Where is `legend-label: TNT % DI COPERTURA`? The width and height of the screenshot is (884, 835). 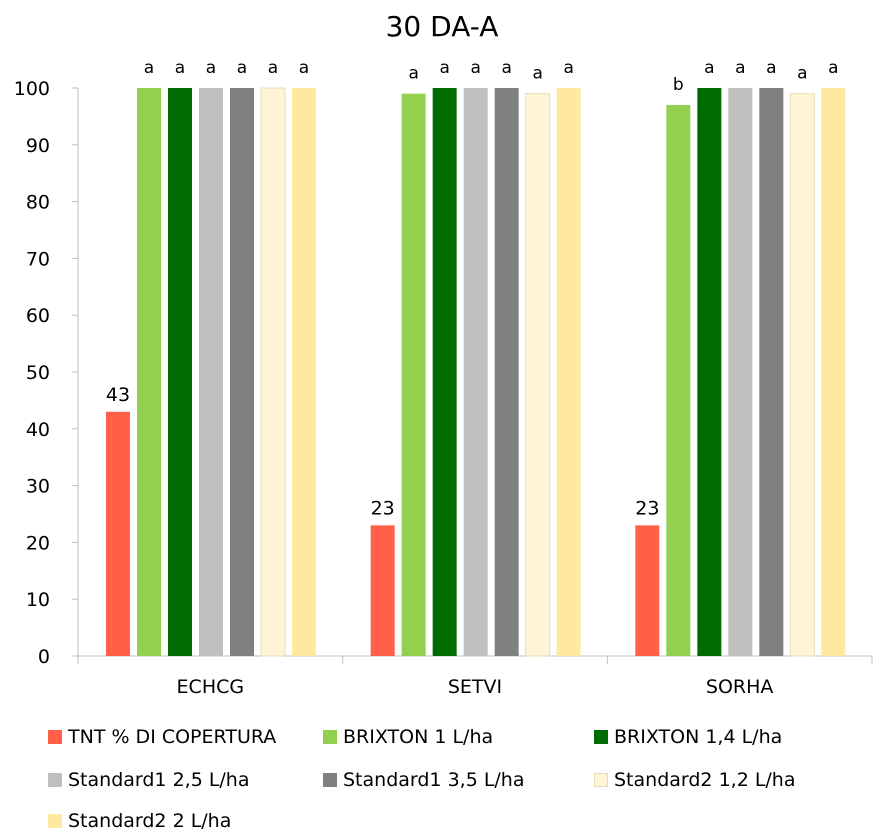 legend-label: TNT % DI COPERTURA is located at coordinates (172, 737).